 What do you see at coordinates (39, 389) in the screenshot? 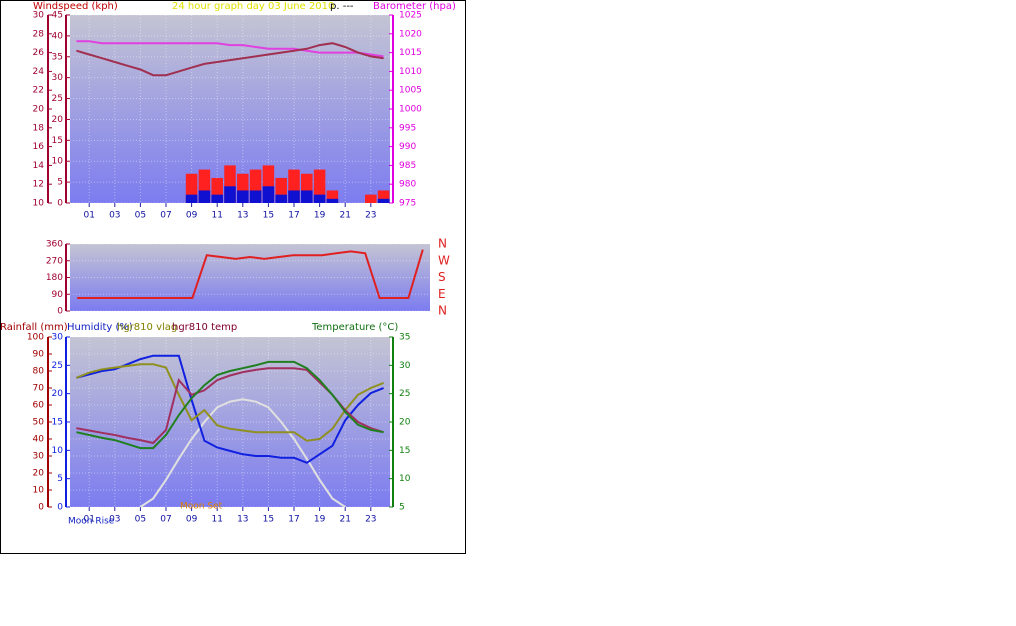
I see `y-tick-label: 70` at bounding box center [39, 389].